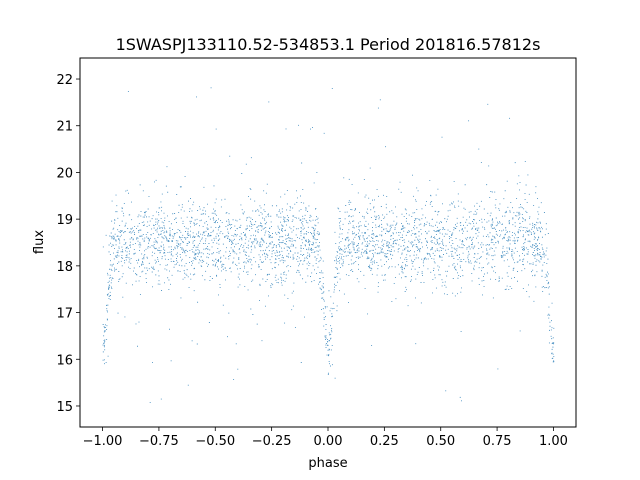  Describe the element at coordinates (159, 441) in the screenshot. I see `x-tick-label: −0.75` at that location.